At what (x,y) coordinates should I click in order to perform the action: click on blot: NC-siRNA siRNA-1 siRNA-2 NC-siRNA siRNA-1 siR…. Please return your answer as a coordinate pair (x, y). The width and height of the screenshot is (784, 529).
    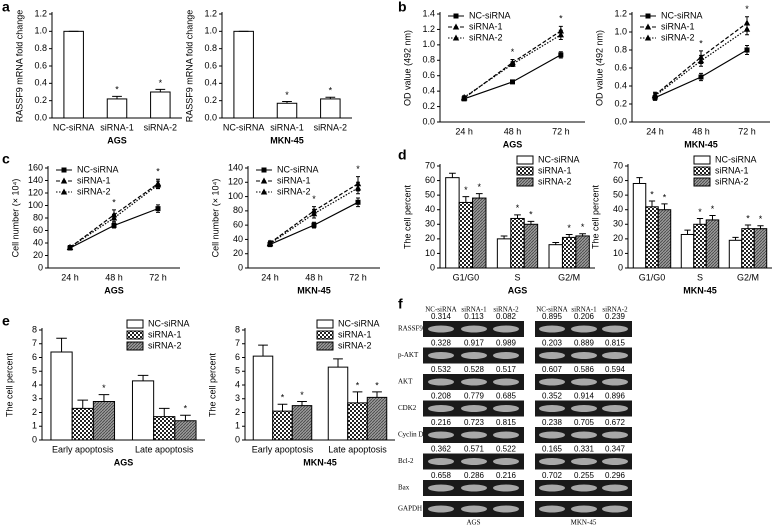
    Looking at the image, I should click on (515, 416).